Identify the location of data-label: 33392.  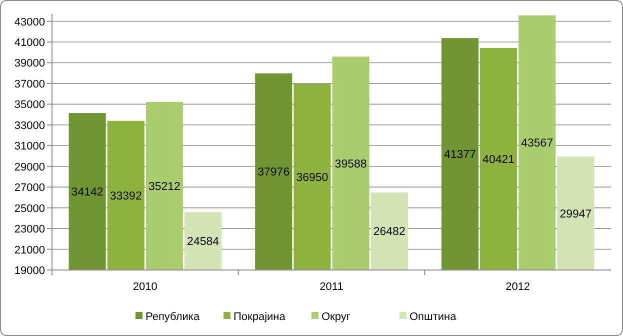
(126, 196).